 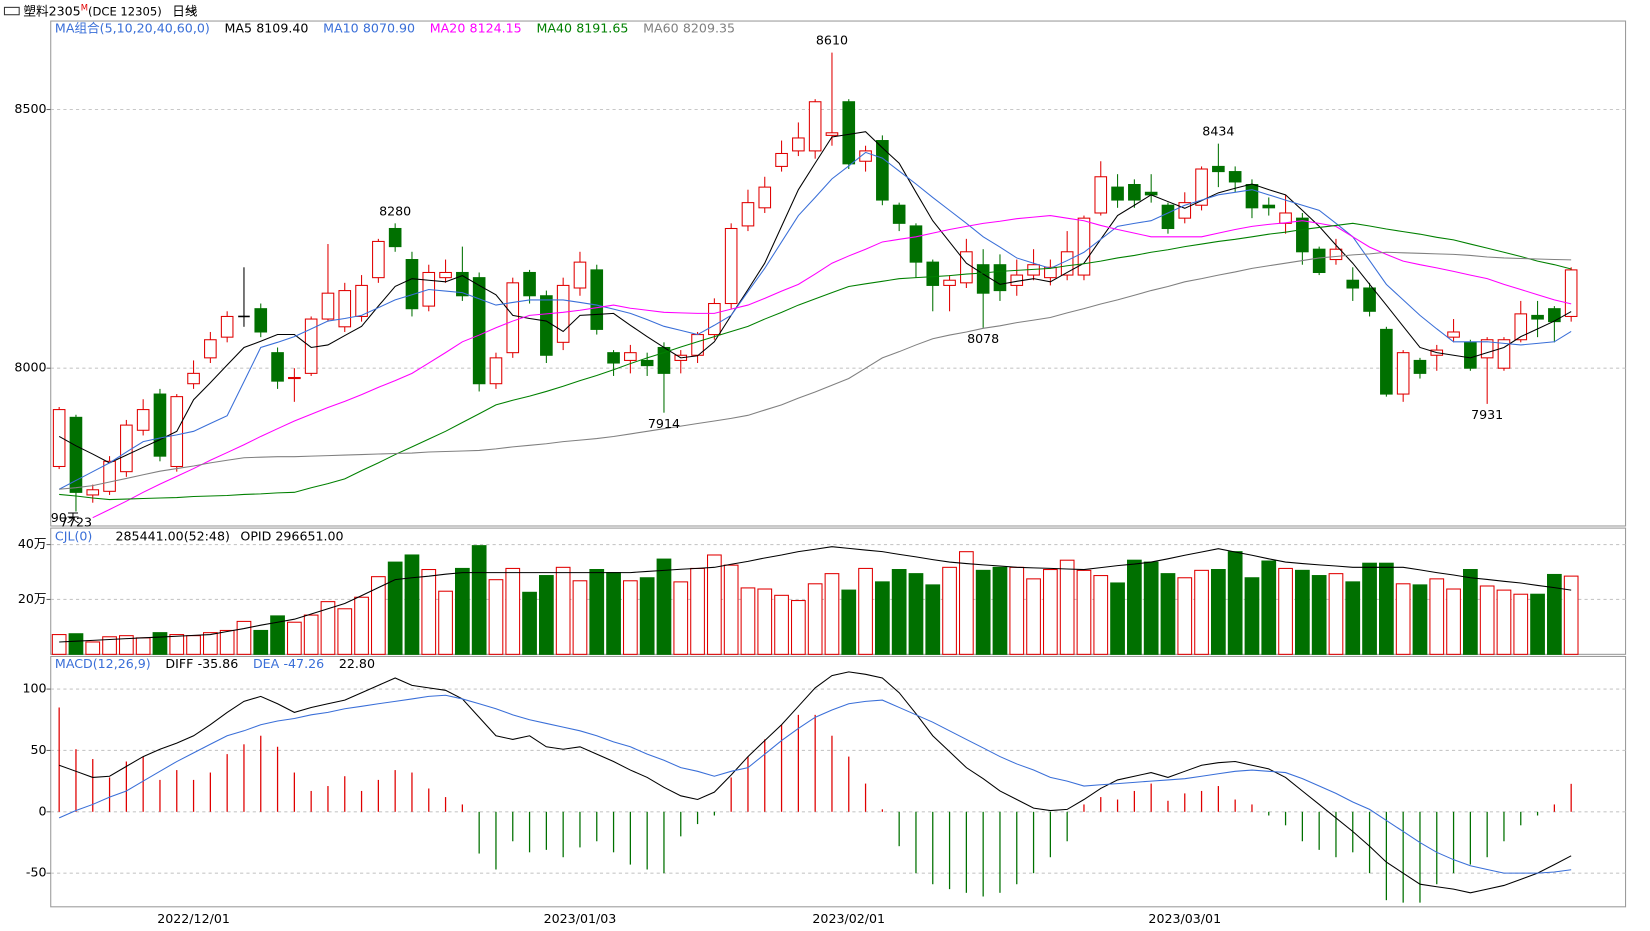 I want to click on legend-value: 22.80, so click(x=357, y=662).